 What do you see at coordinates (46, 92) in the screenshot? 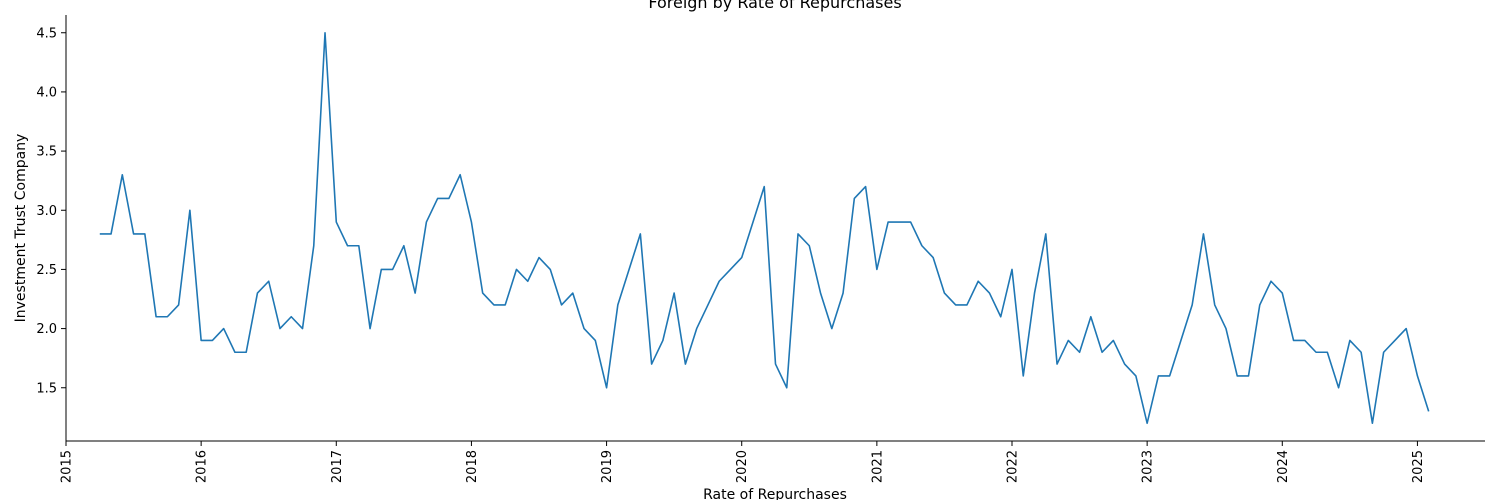
I see `y-tick-label: 4.0` at bounding box center [46, 92].